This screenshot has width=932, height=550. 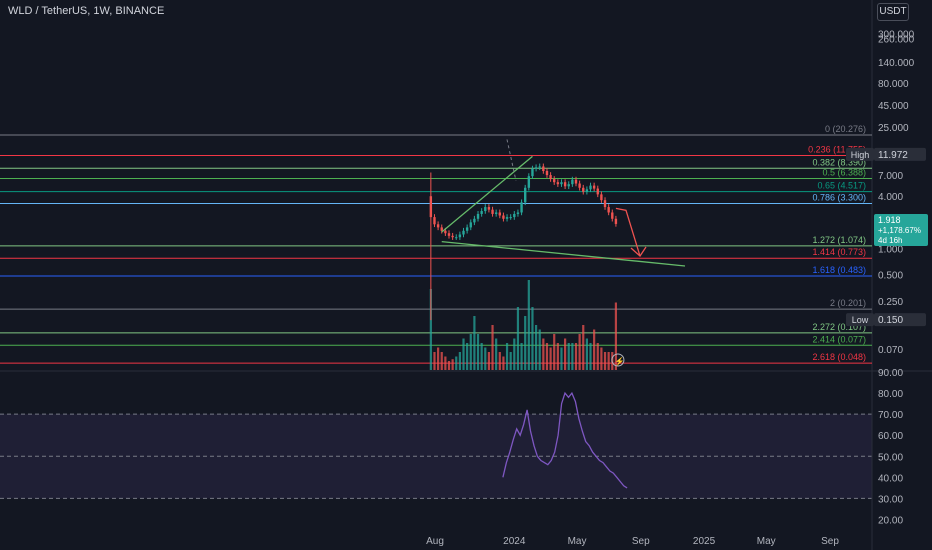 I want to click on fib-level-label: 0.236 (11.755), so click(x=837, y=150).